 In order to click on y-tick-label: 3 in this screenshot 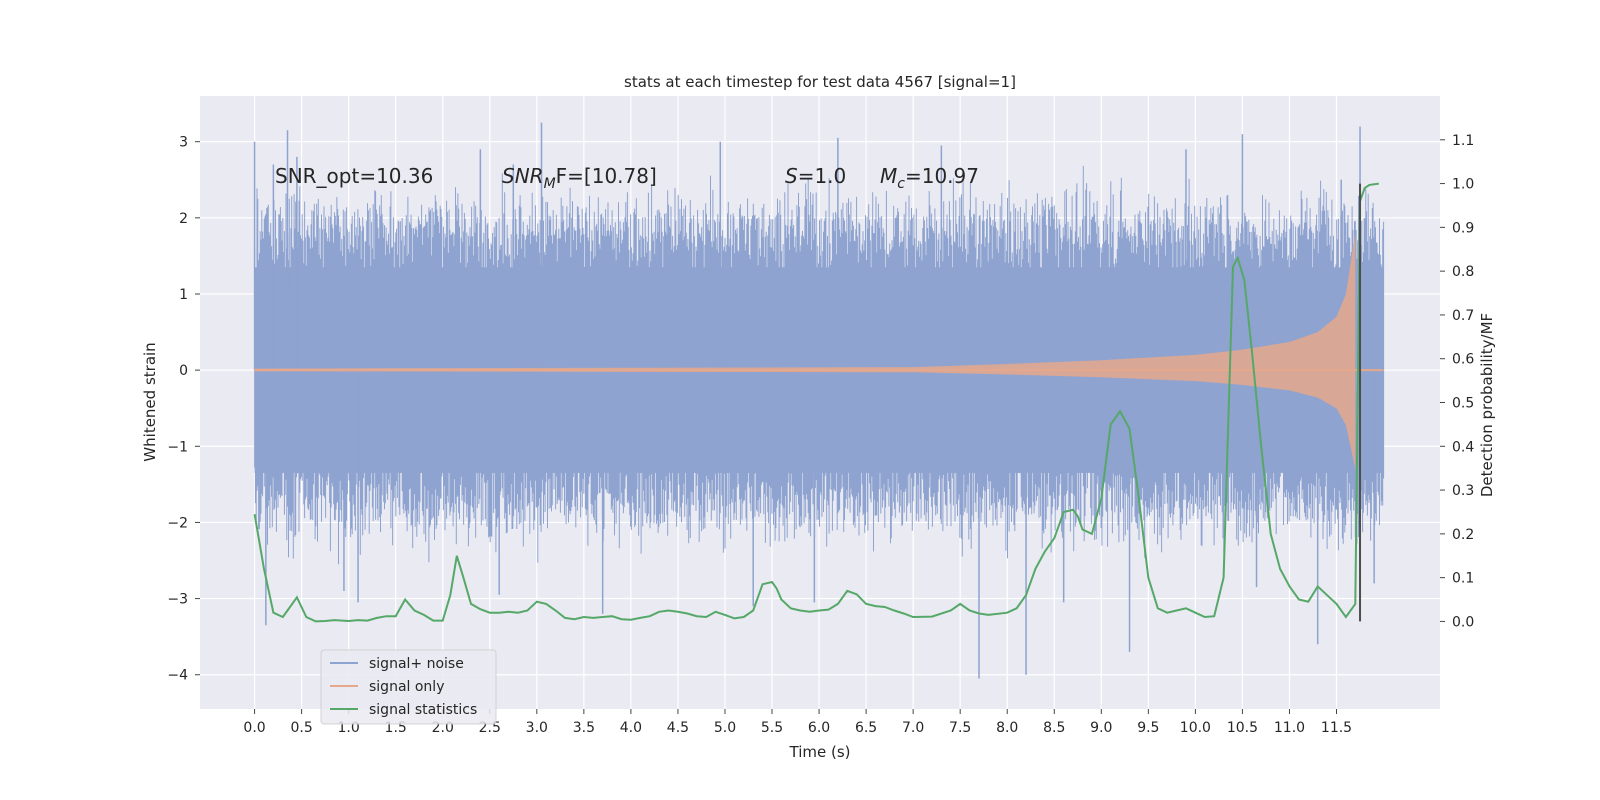, I will do `click(183, 143)`.